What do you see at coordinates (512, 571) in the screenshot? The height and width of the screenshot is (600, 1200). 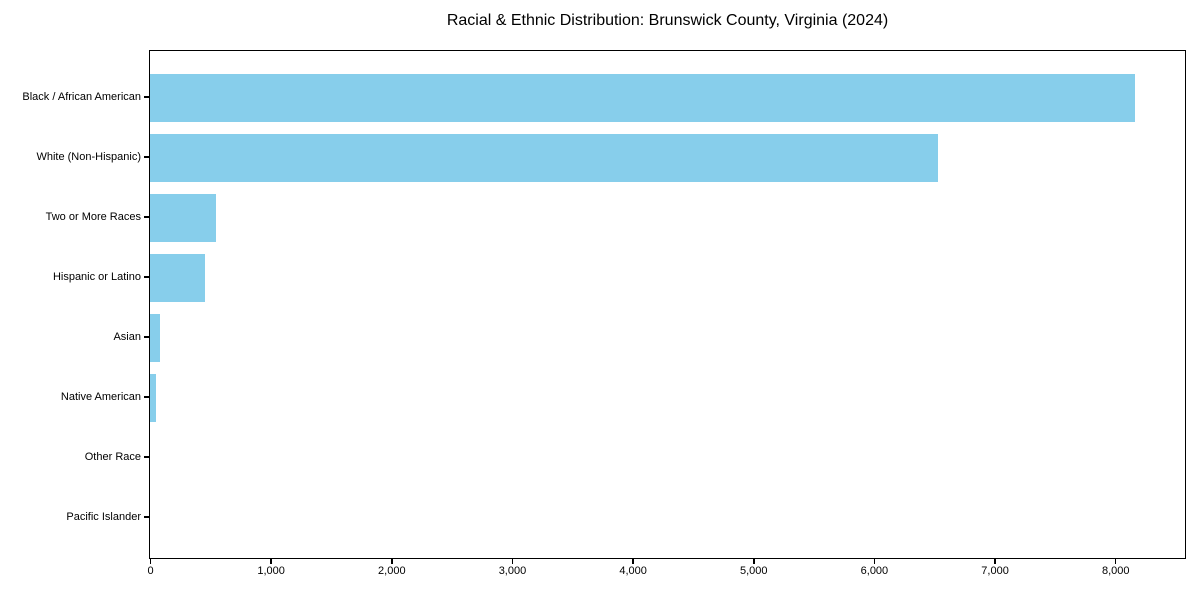 I see `x-tick-label: 3,000` at bounding box center [512, 571].